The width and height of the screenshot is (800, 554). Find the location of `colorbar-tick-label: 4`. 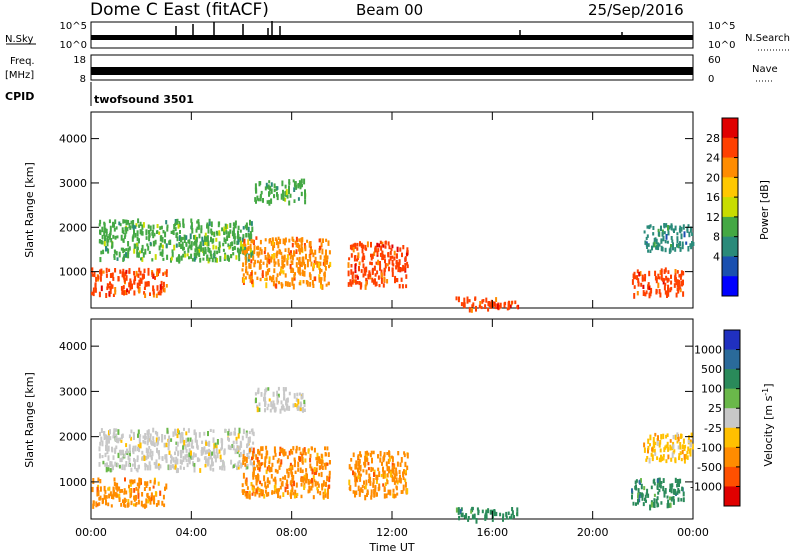

colorbar-tick-label: 4 is located at coordinates (716, 256).